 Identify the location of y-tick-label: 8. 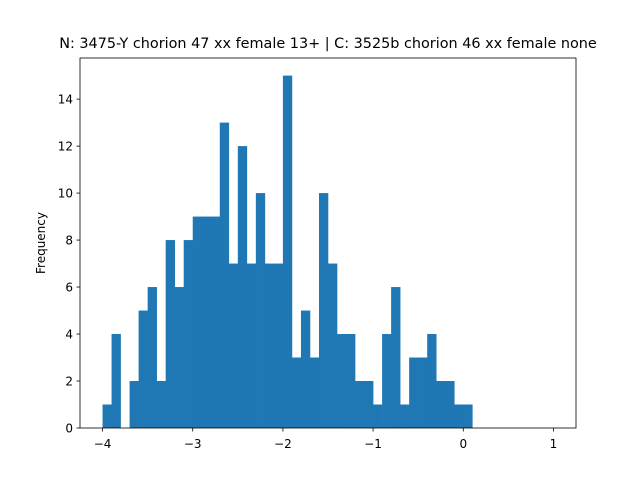
(69, 240).